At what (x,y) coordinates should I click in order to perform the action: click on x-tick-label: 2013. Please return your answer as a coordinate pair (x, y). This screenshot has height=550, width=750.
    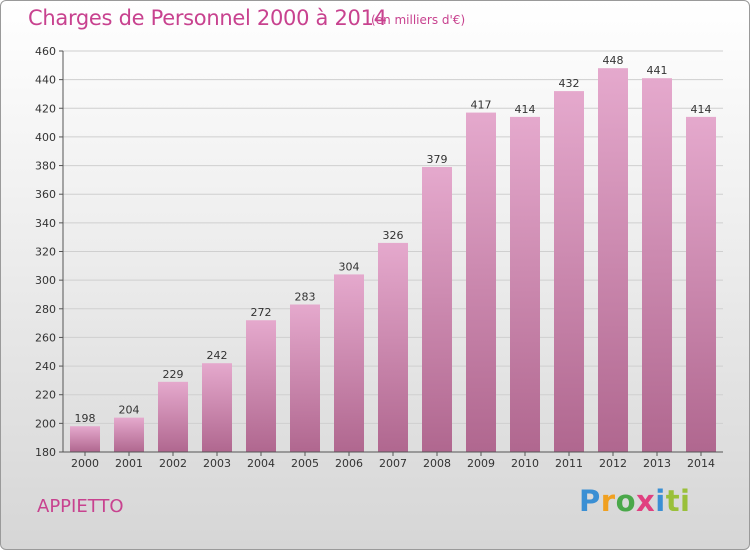
    Looking at the image, I should click on (657, 463).